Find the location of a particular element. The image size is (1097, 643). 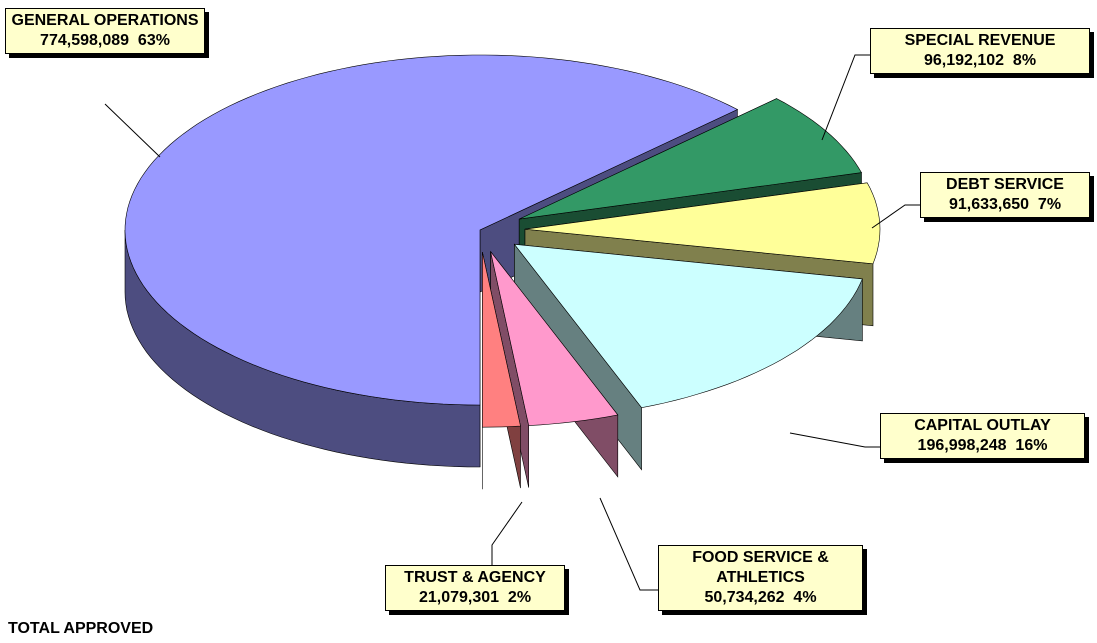

value-label: 774,598,089 is located at coordinates (85, 40).